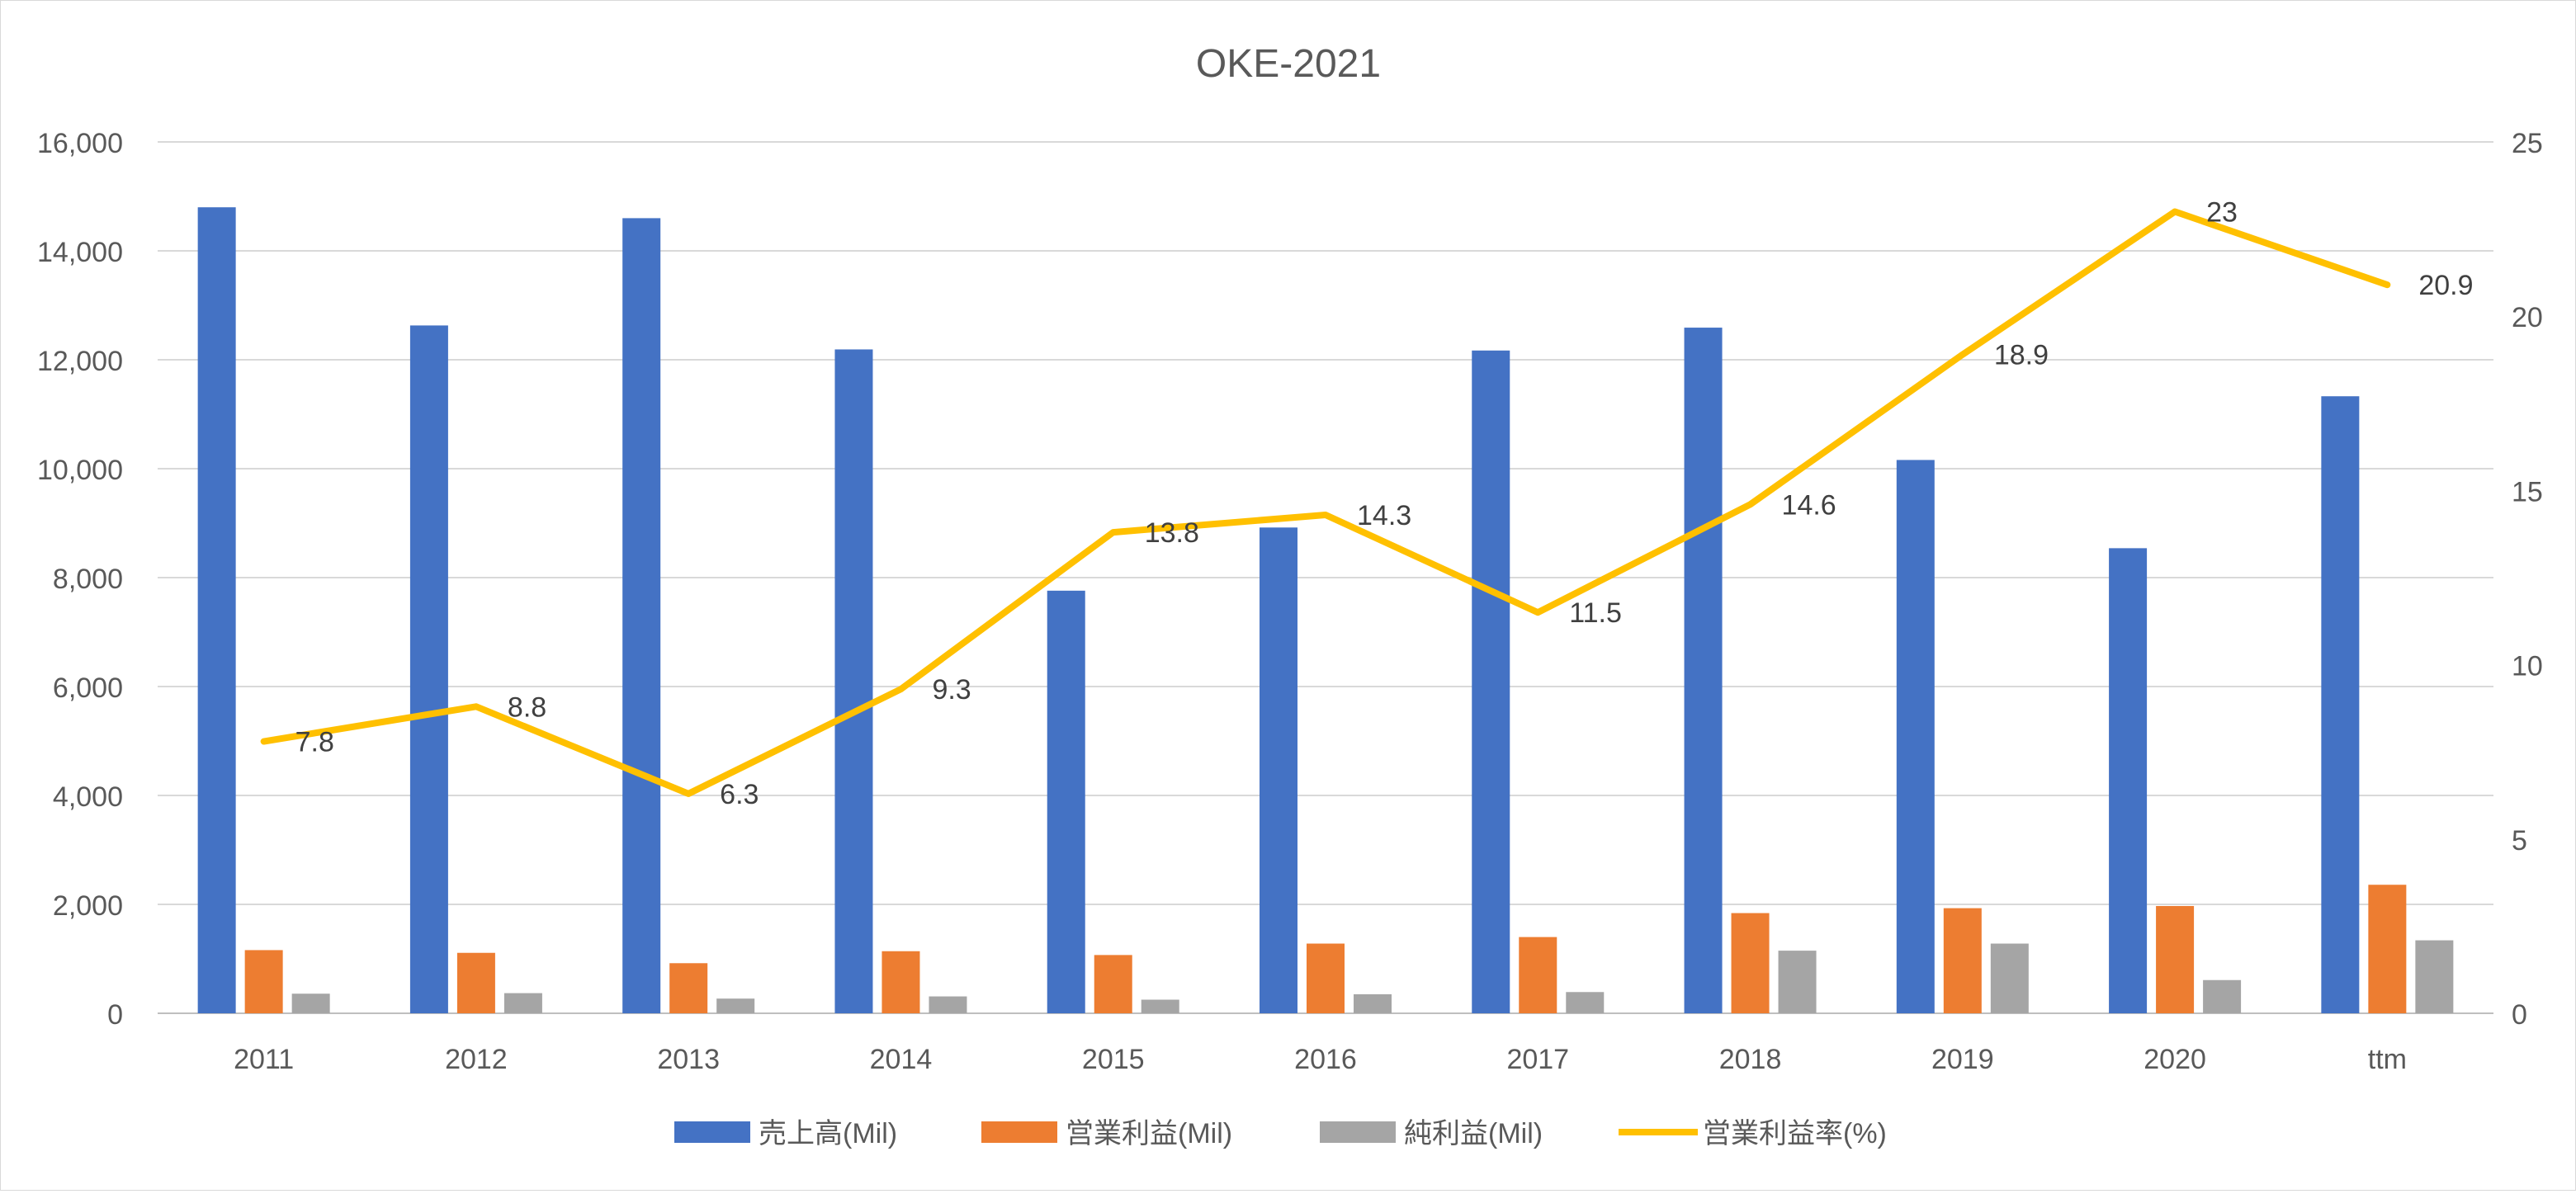  What do you see at coordinates (2445, 285) in the screenshot?
I see `margin-data-label: 20.9` at bounding box center [2445, 285].